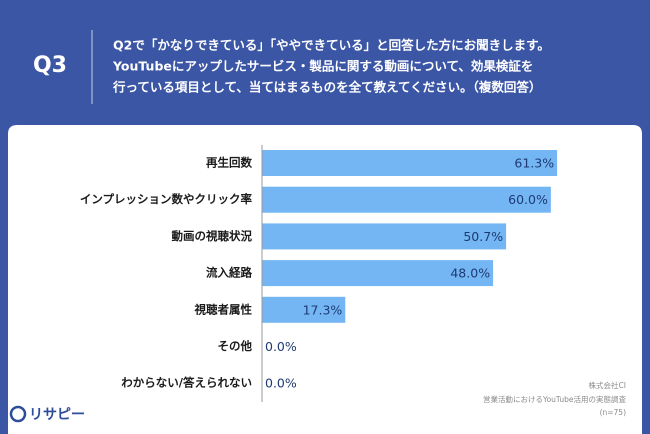  What do you see at coordinates (50, 65) in the screenshot?
I see `question-label: Q3` at bounding box center [50, 65].